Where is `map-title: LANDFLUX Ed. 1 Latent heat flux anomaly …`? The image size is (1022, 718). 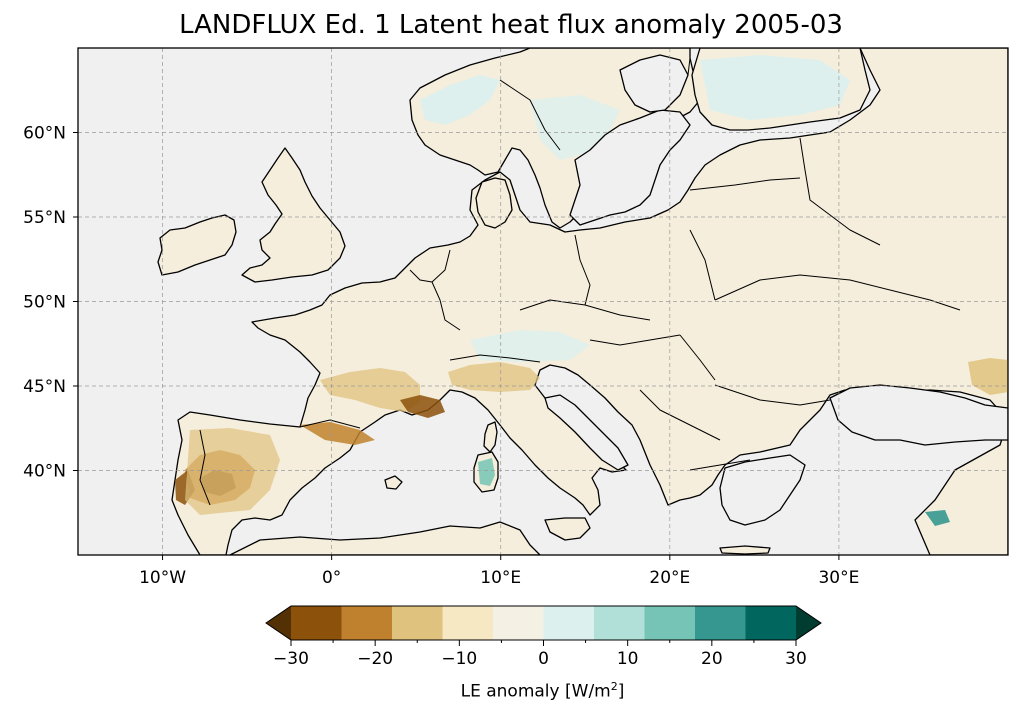
map-title: LANDFLUX Ed. 1 Latent heat flux anomaly … is located at coordinates (511, 25).